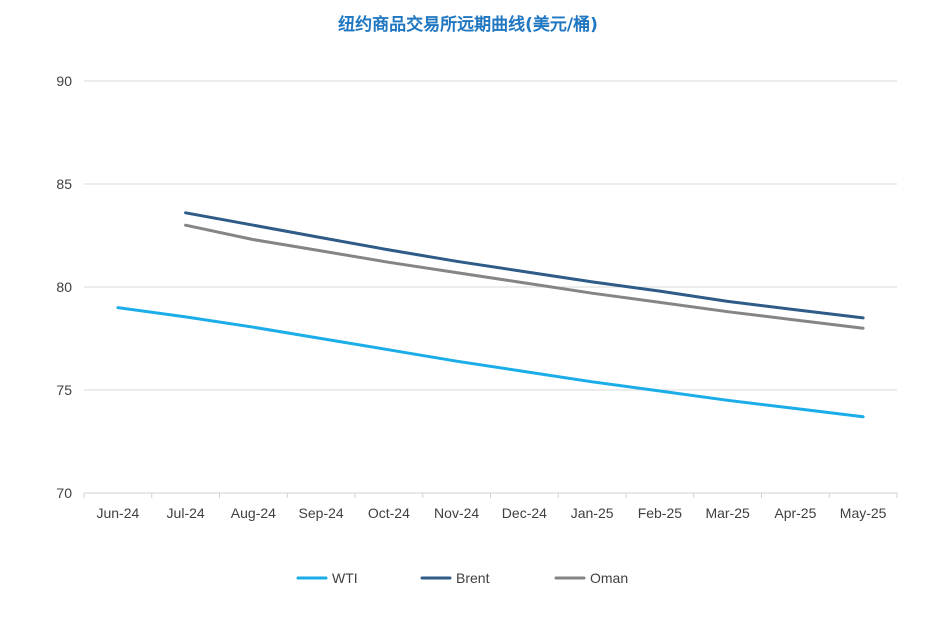 This screenshot has height=634, width=937. What do you see at coordinates (64, 390) in the screenshot?
I see `y-tick-label: 75` at bounding box center [64, 390].